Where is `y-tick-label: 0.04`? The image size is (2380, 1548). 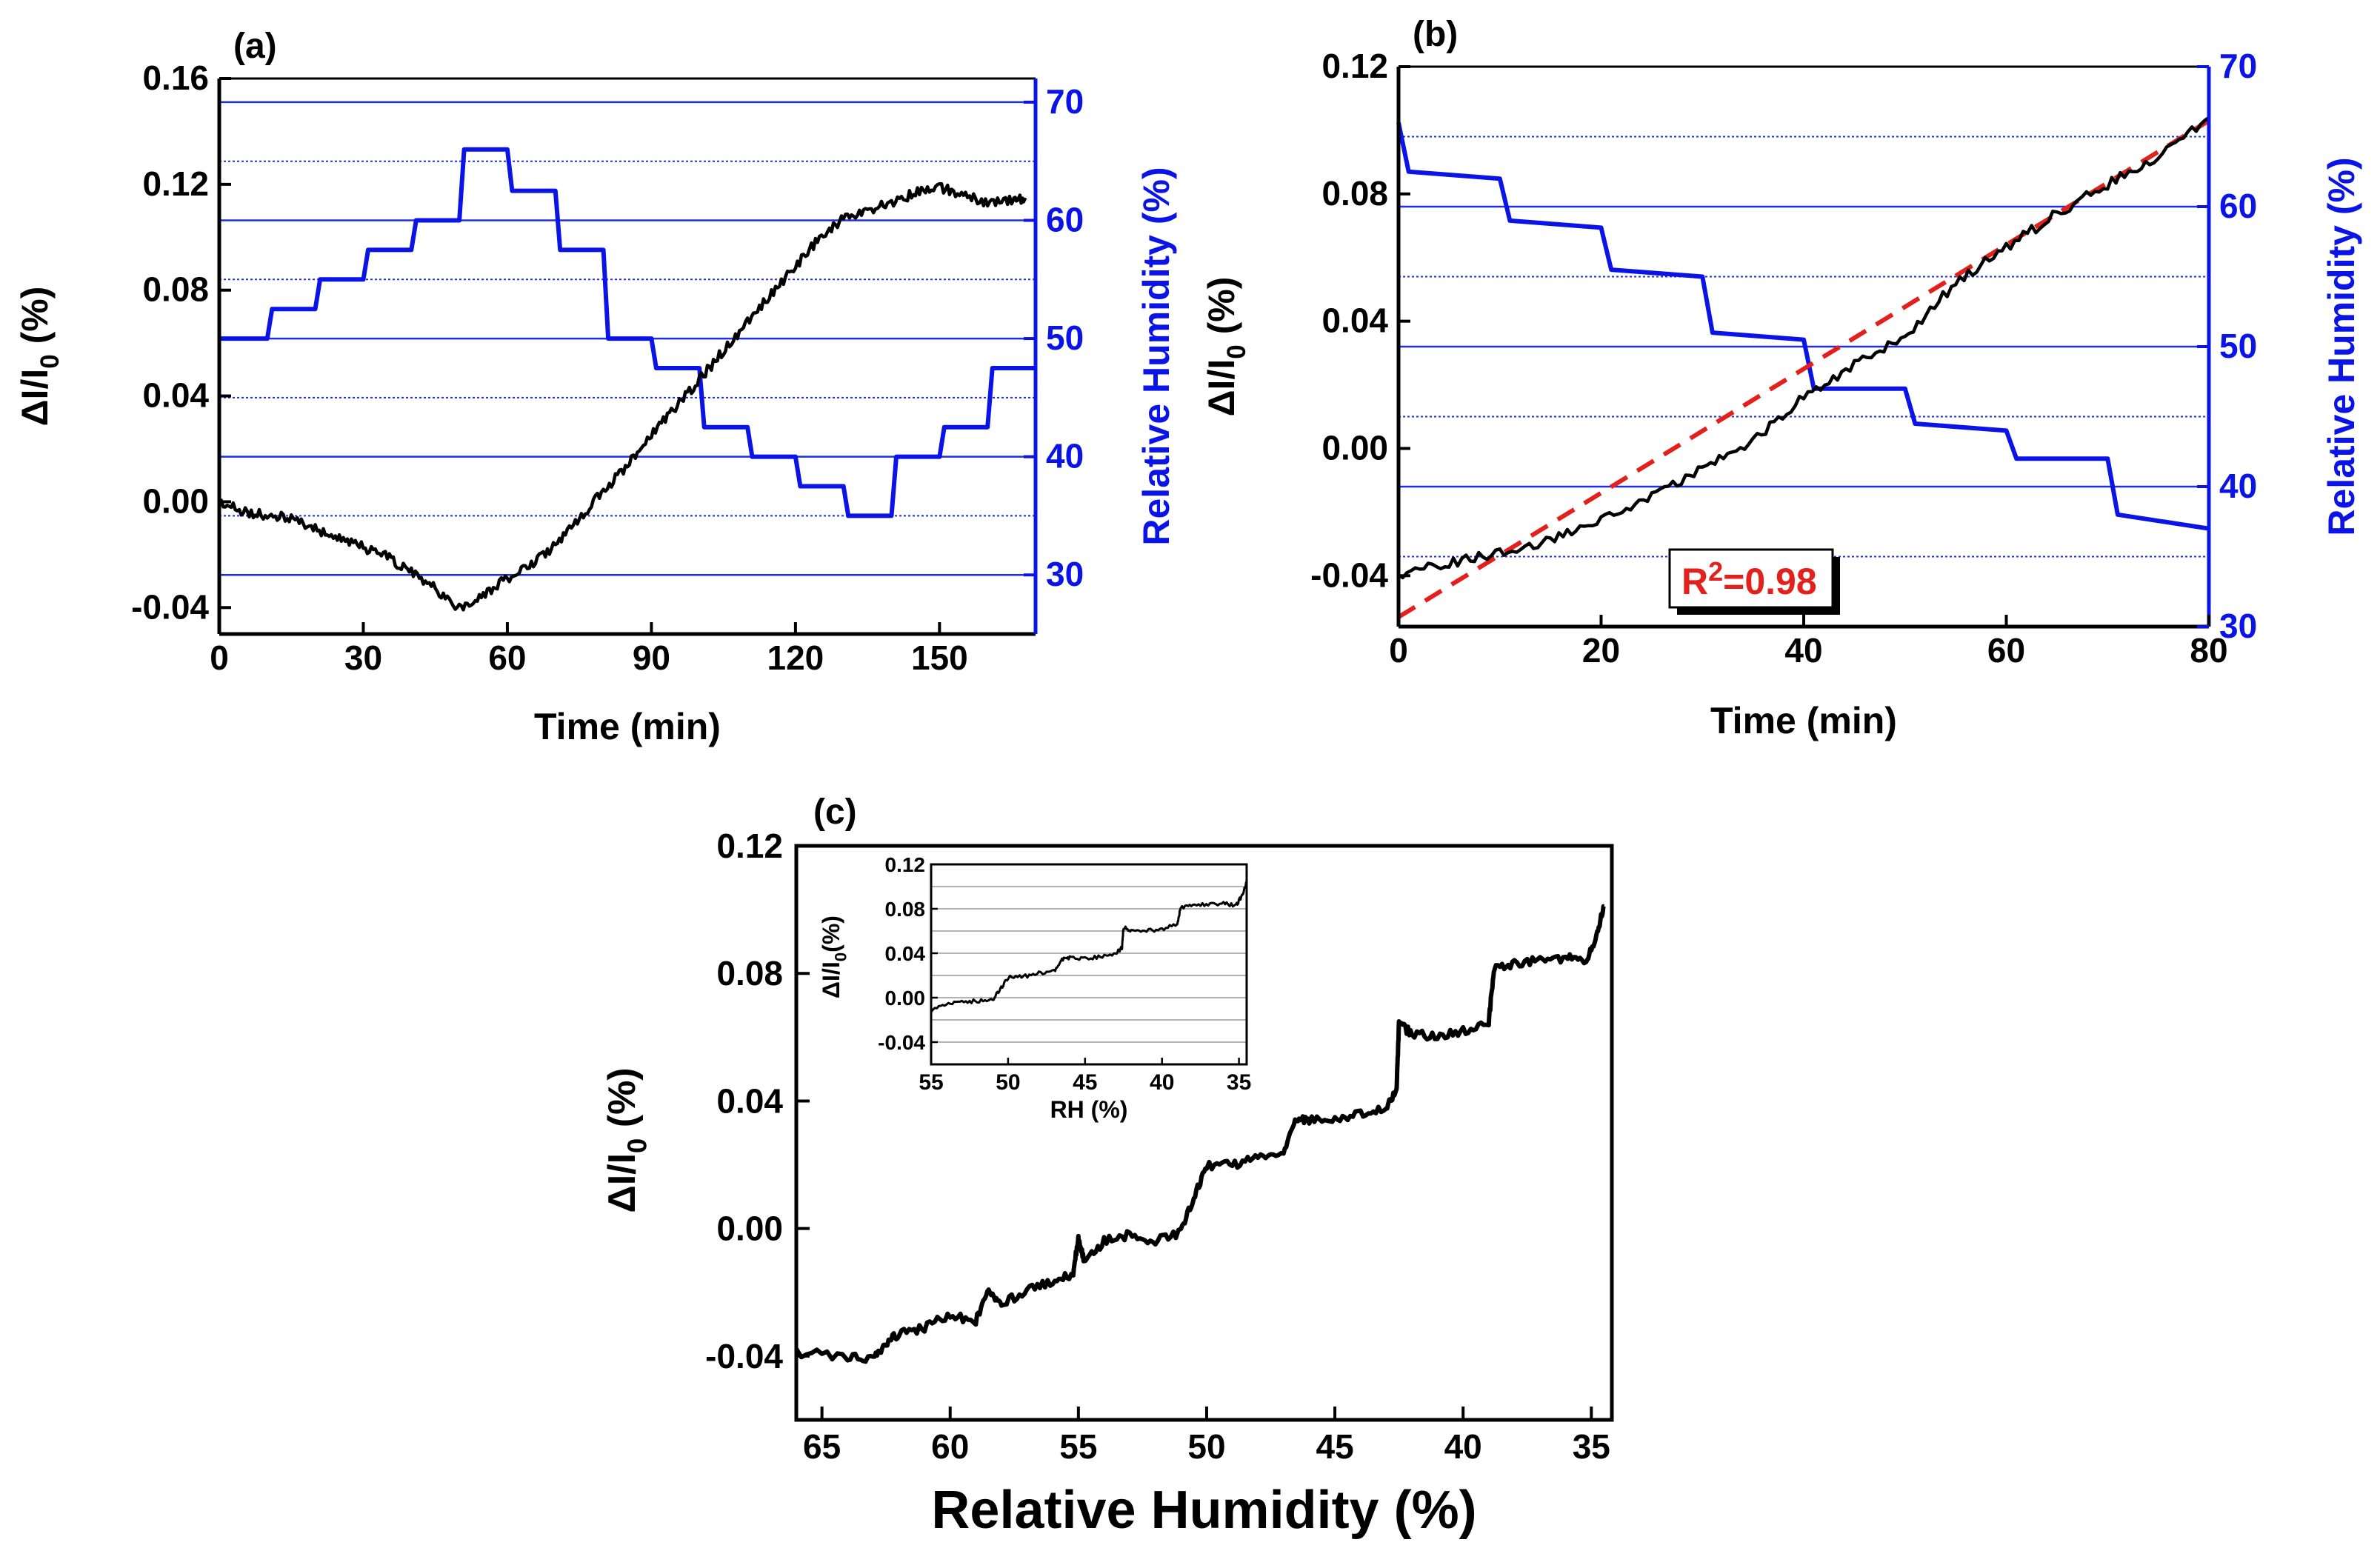 y-tick-label: 0.04 is located at coordinates (749, 1101).